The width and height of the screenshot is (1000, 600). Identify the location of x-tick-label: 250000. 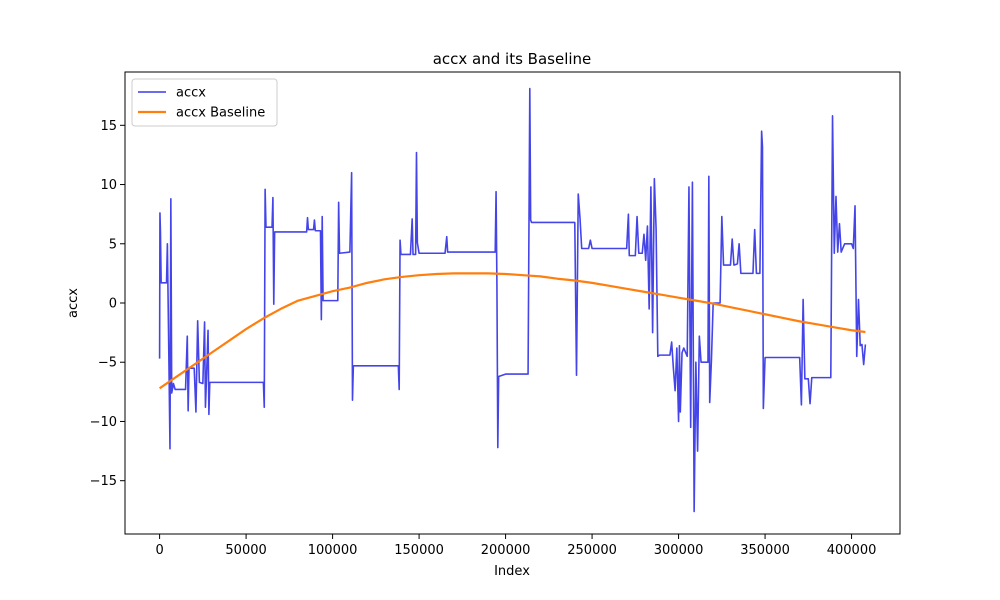
(592, 550).